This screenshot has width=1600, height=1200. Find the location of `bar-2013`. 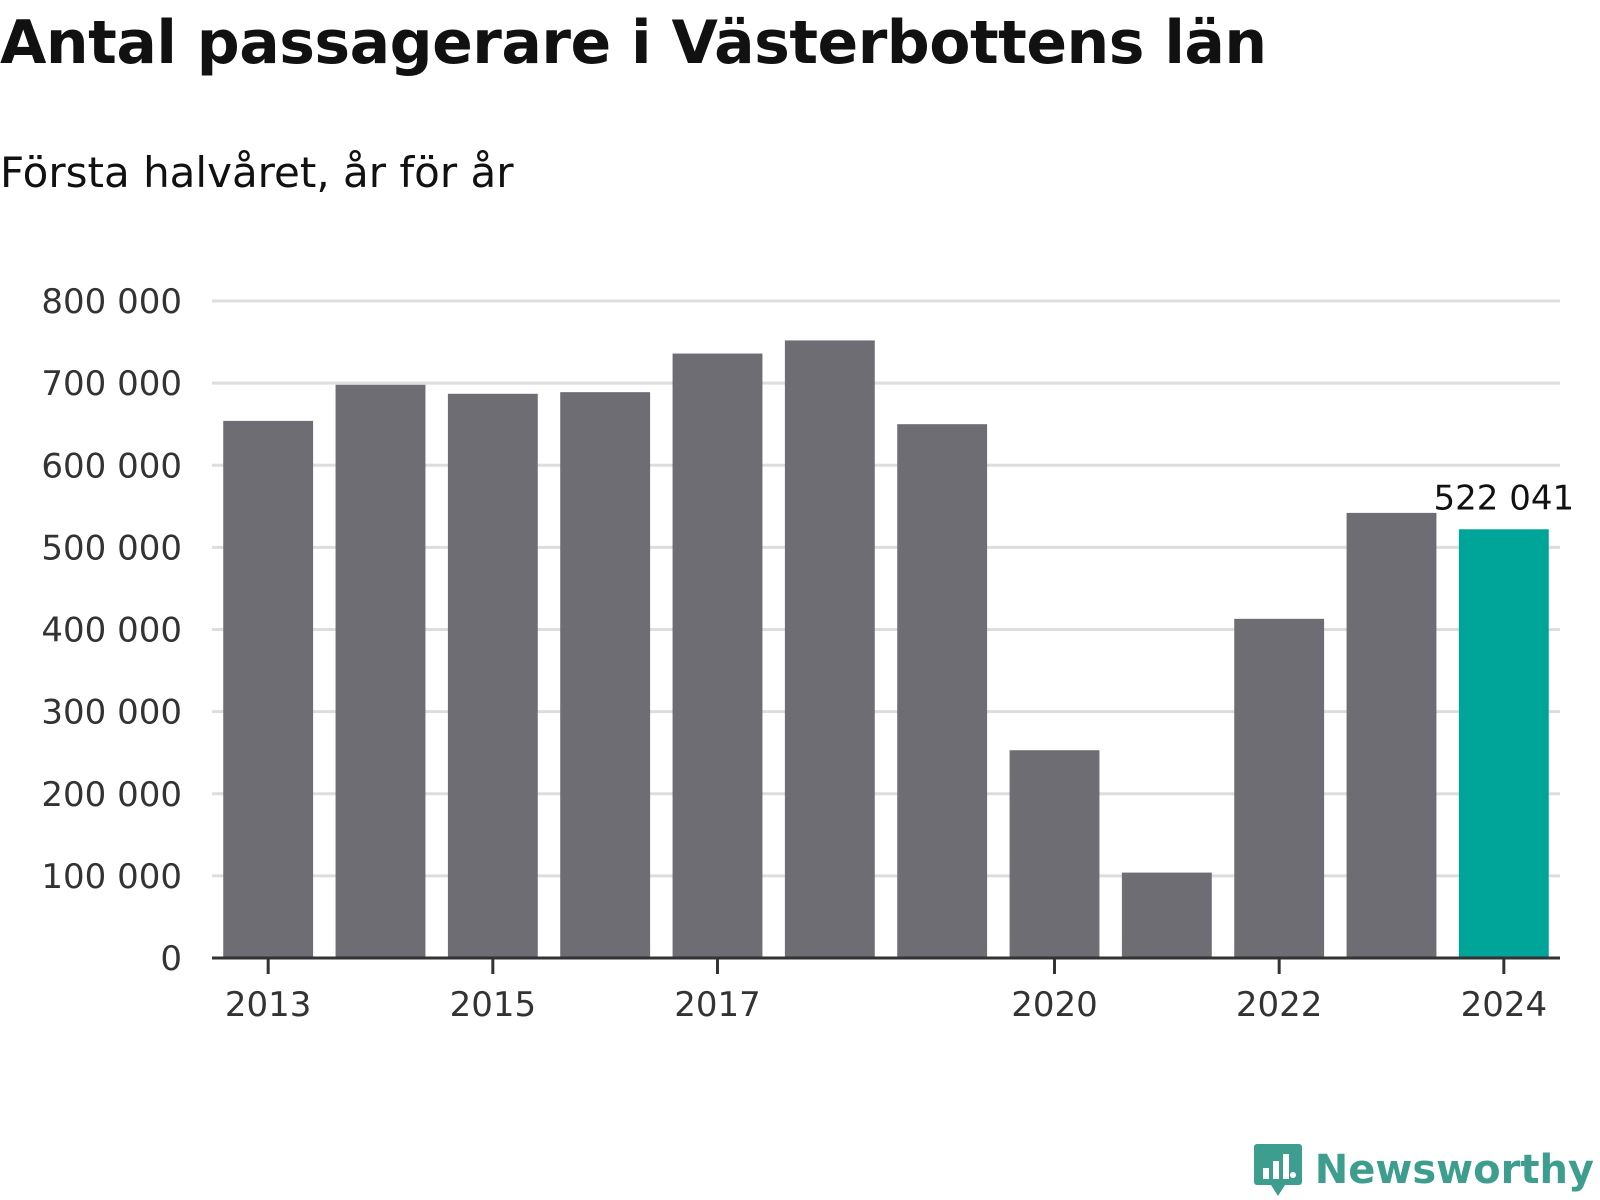

bar-2013 is located at coordinates (268, 689).